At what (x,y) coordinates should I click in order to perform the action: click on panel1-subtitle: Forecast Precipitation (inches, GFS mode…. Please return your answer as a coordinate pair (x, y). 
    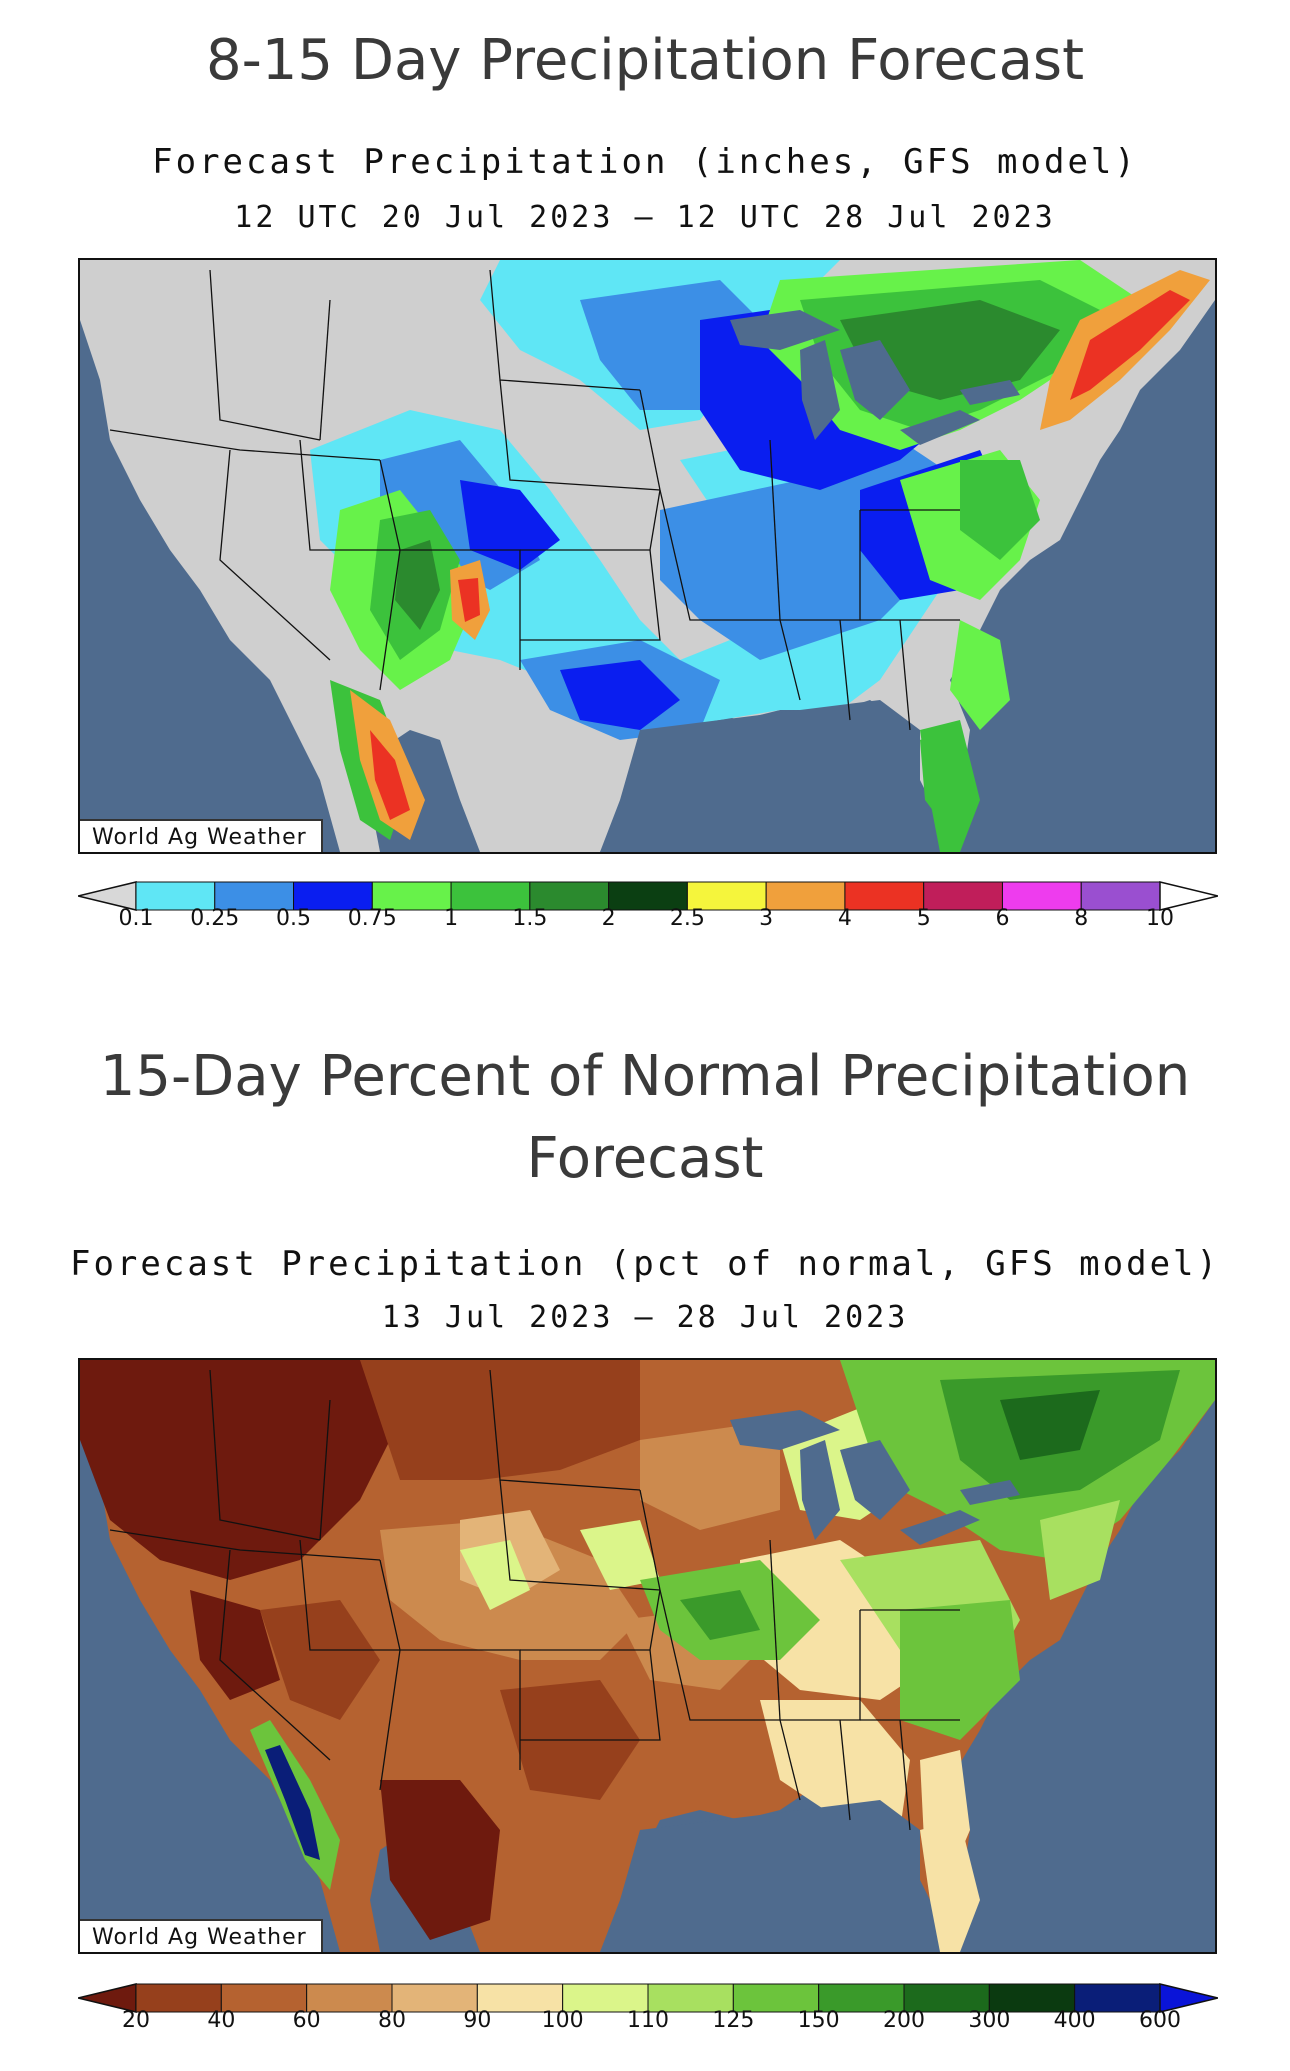
    Looking at the image, I should click on (645, 162).